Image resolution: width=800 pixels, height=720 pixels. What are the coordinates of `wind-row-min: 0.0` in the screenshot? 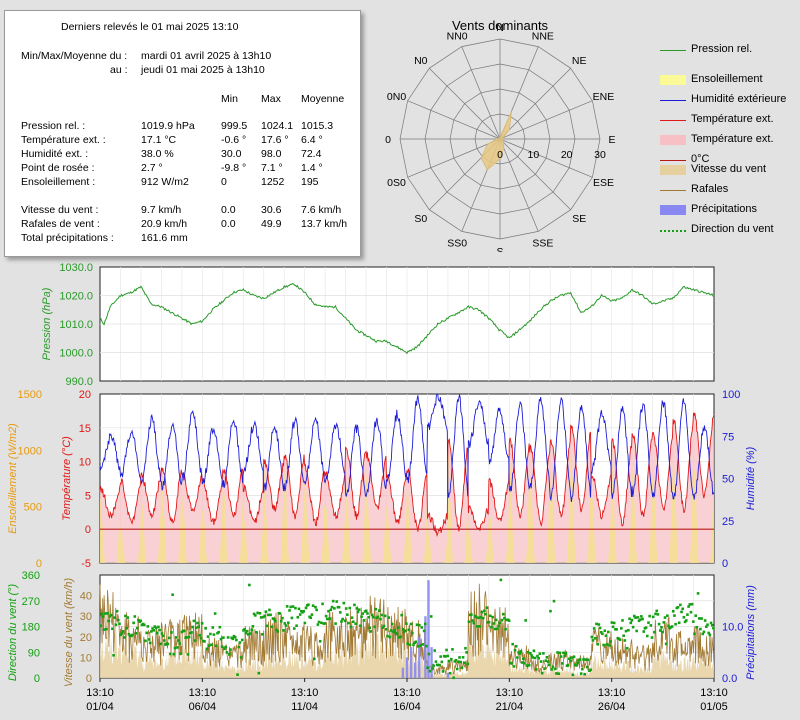 It's located at (228, 224).